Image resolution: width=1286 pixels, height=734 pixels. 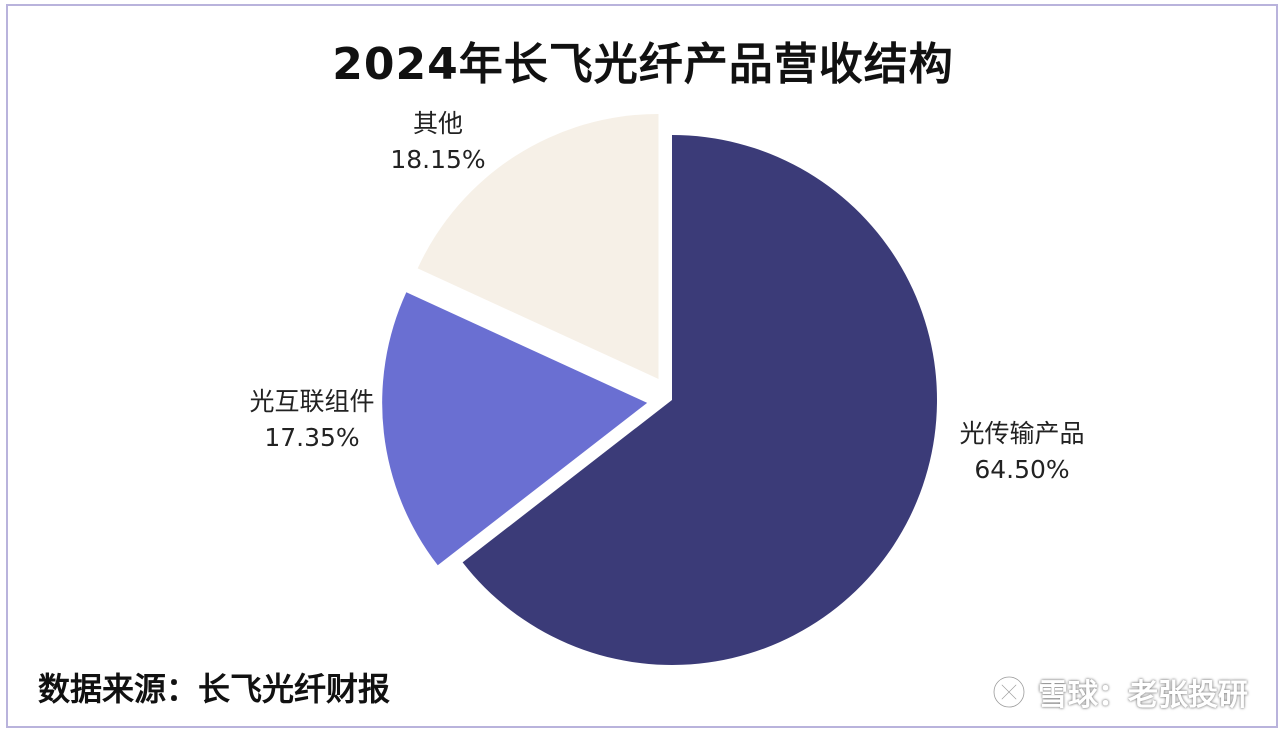 What do you see at coordinates (1143, 695) in the screenshot?
I see `watermark-text: 雪球：老张投研` at bounding box center [1143, 695].